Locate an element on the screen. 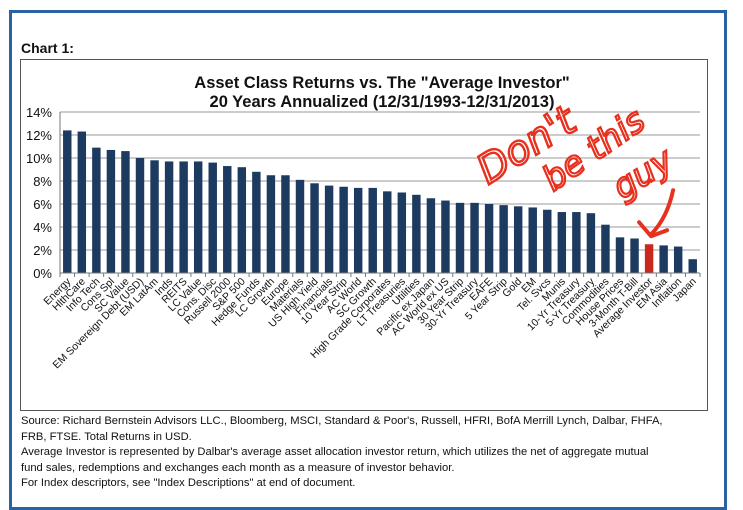 The image size is (743, 510). chart-label: Chart 1: is located at coordinates (47, 48).